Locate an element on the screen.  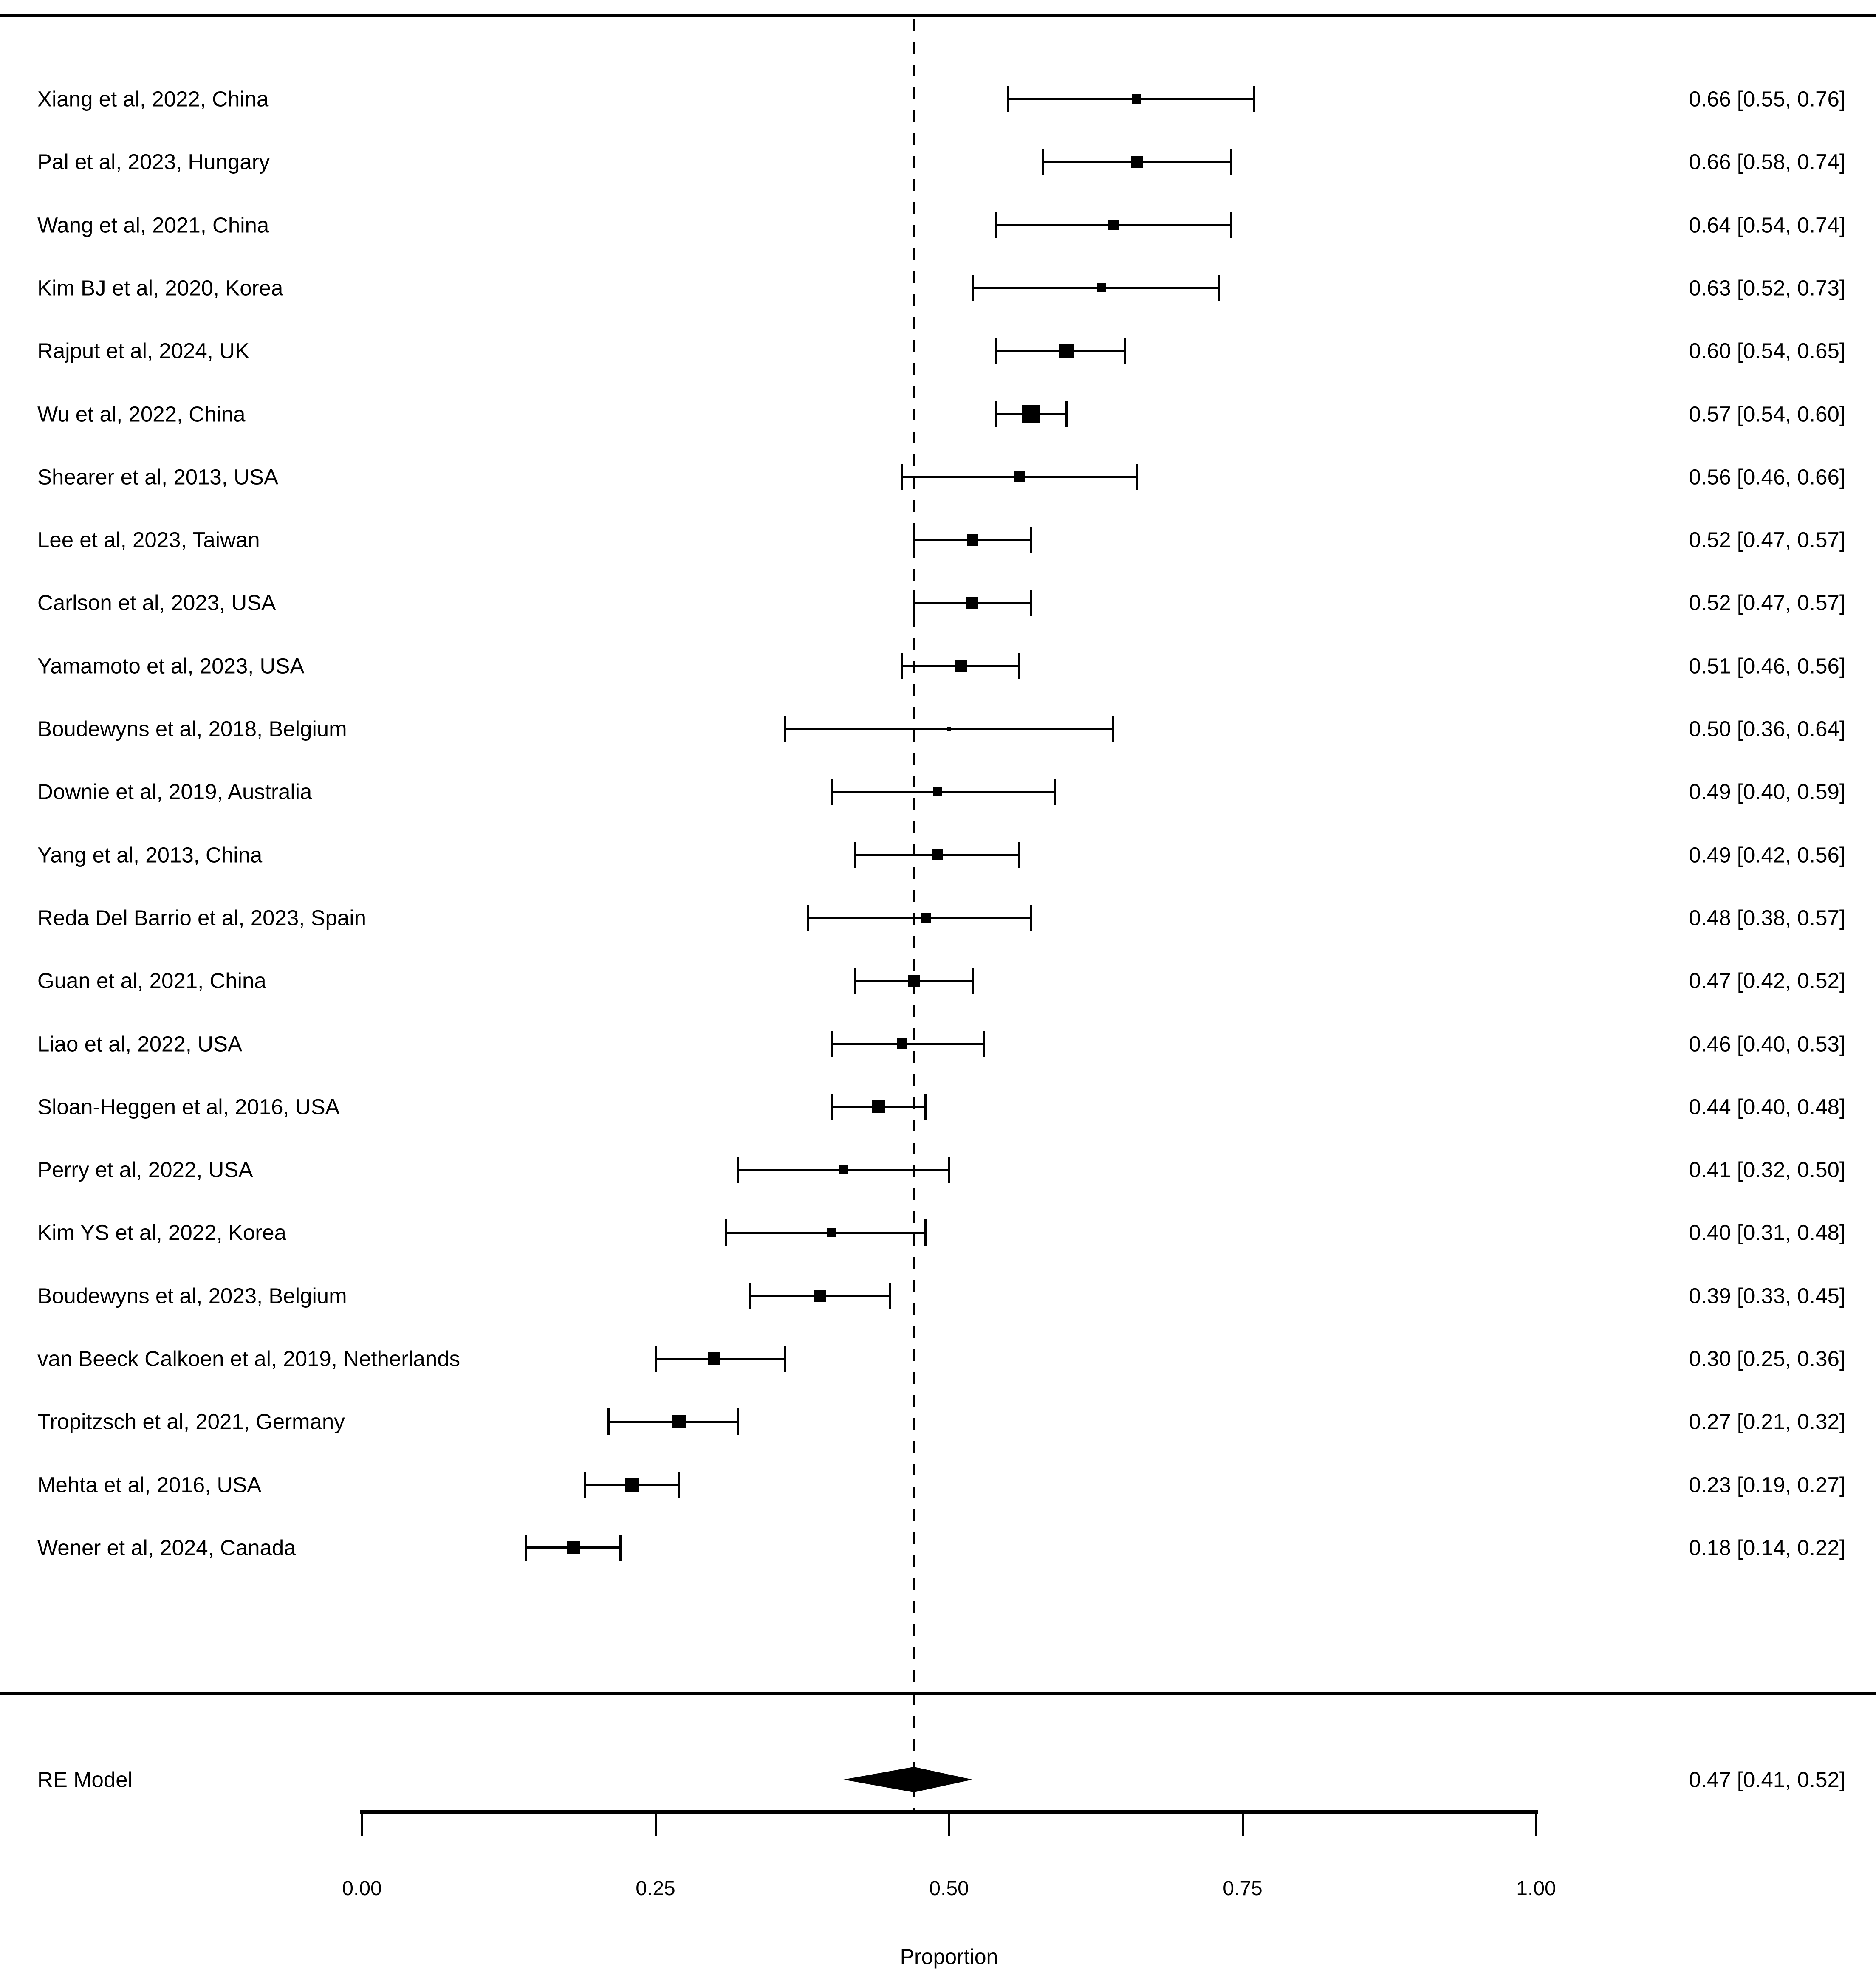
summary-diamond is located at coordinates (908, 1779).